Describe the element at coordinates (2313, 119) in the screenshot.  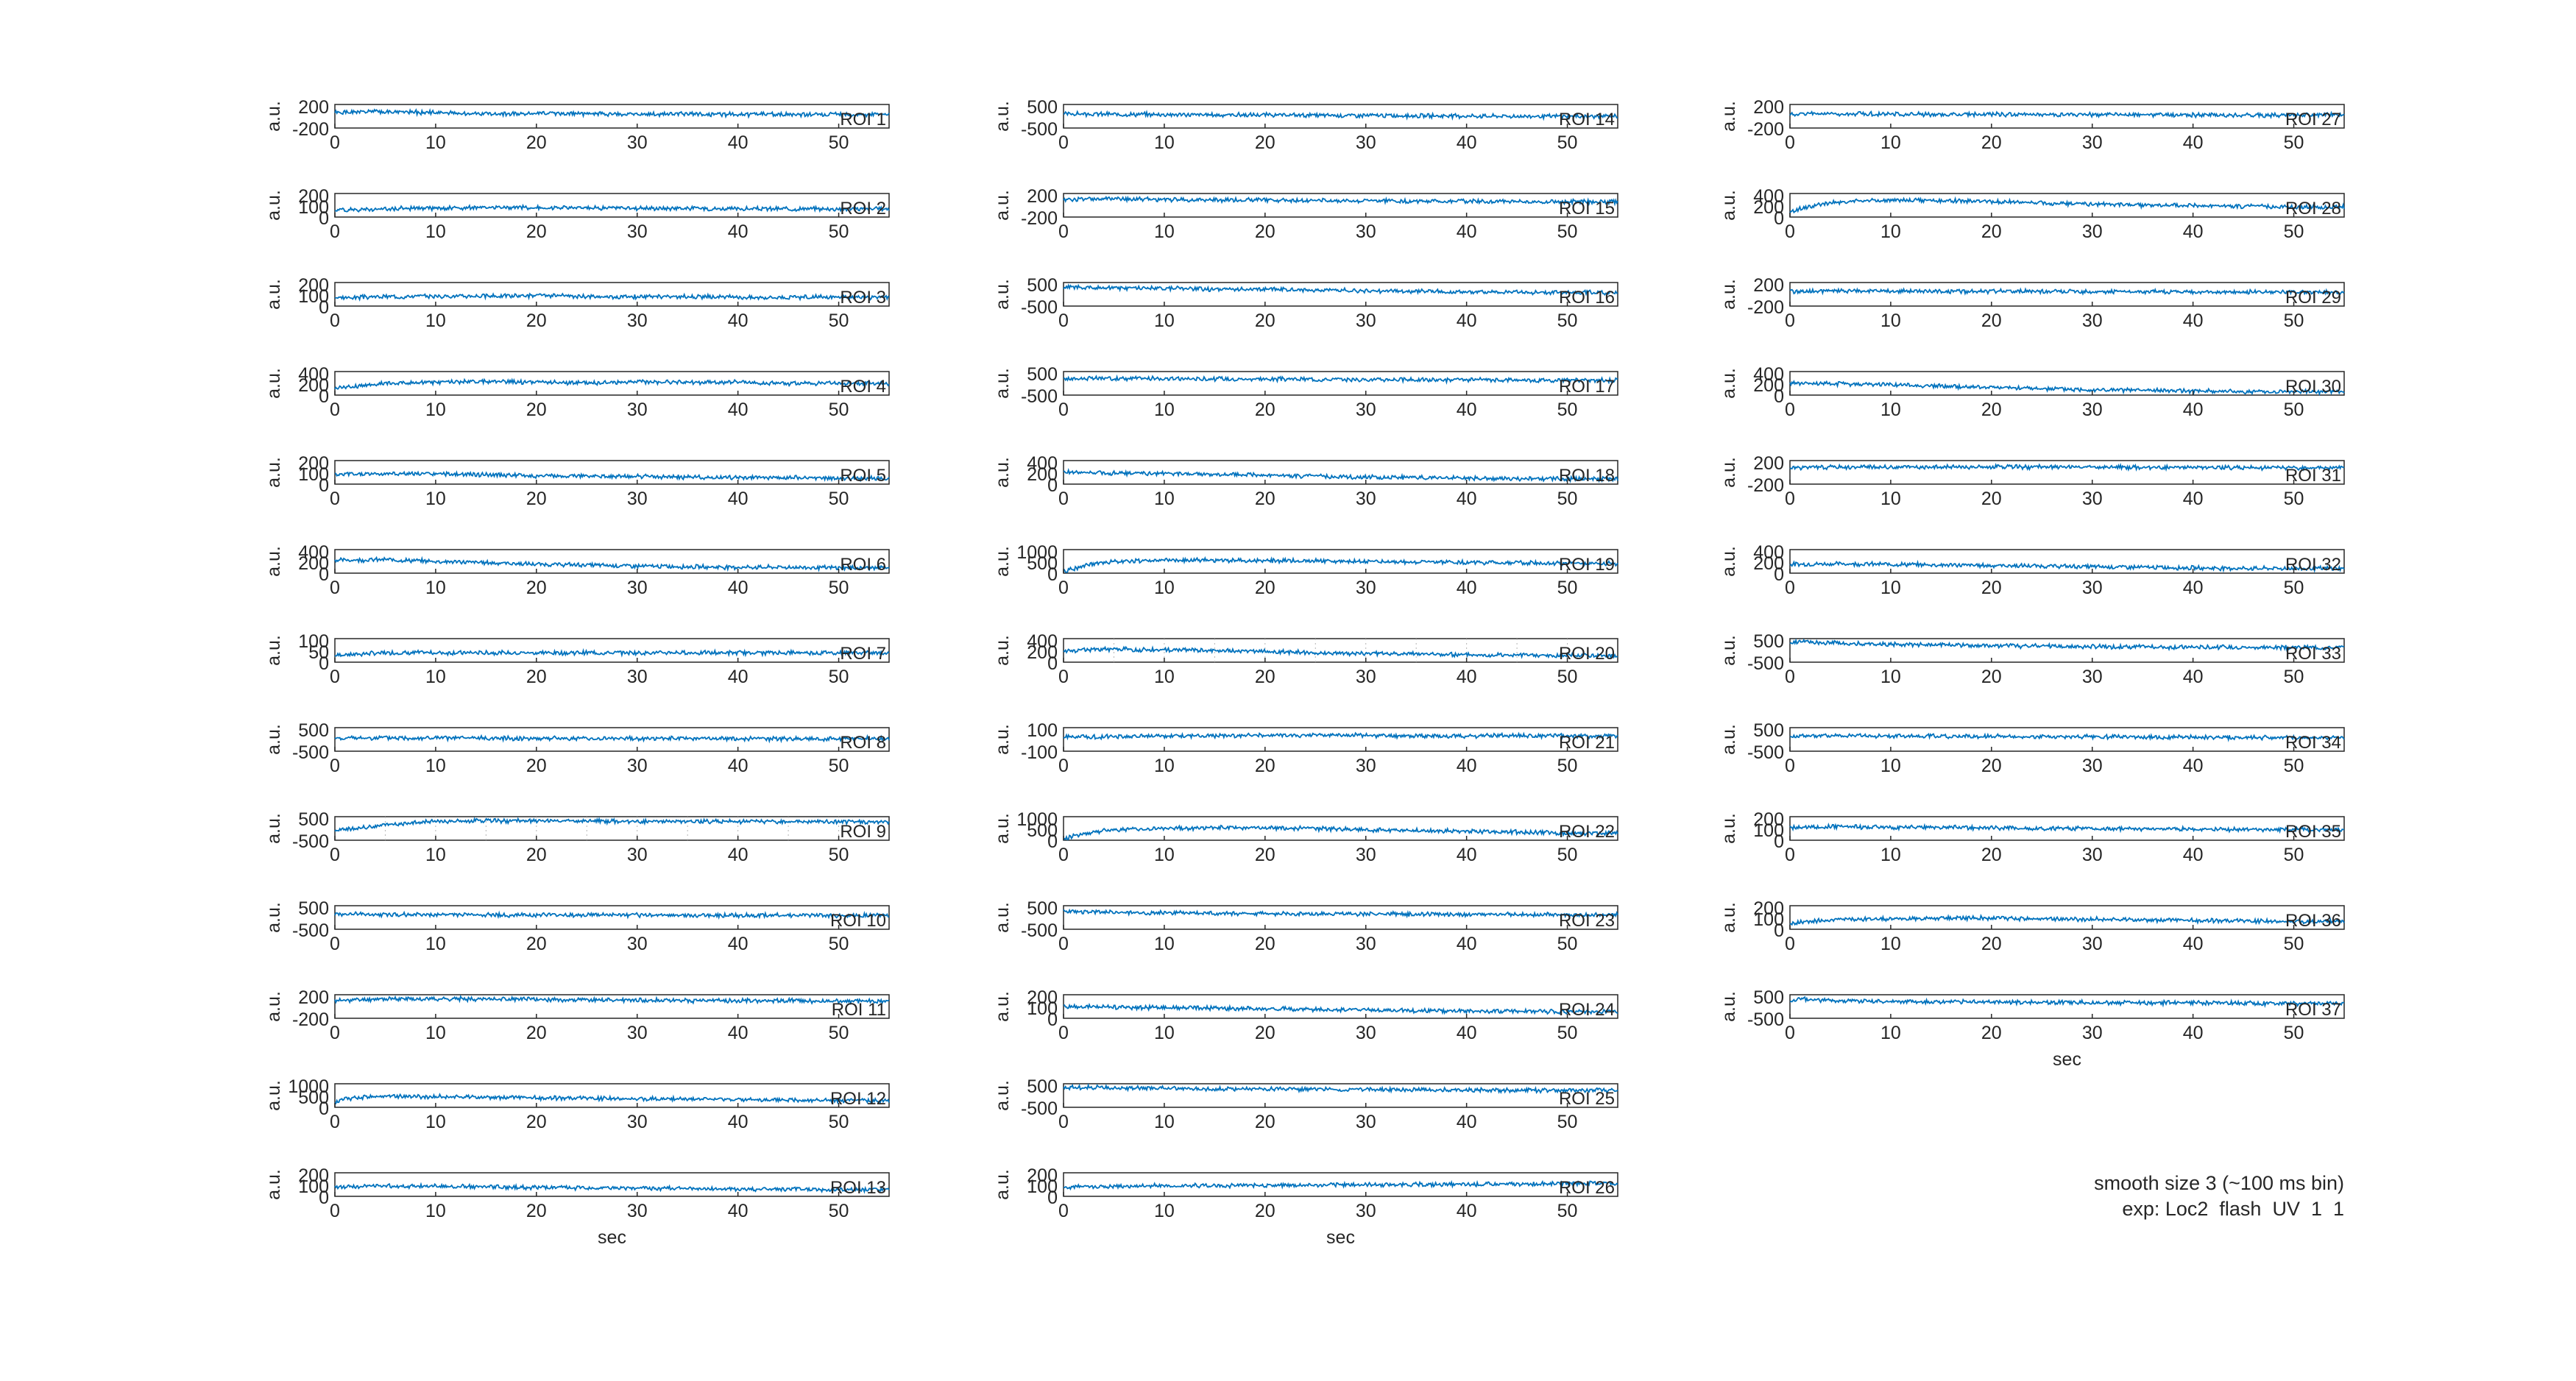
I see `roi-label: ROI 27` at that location.